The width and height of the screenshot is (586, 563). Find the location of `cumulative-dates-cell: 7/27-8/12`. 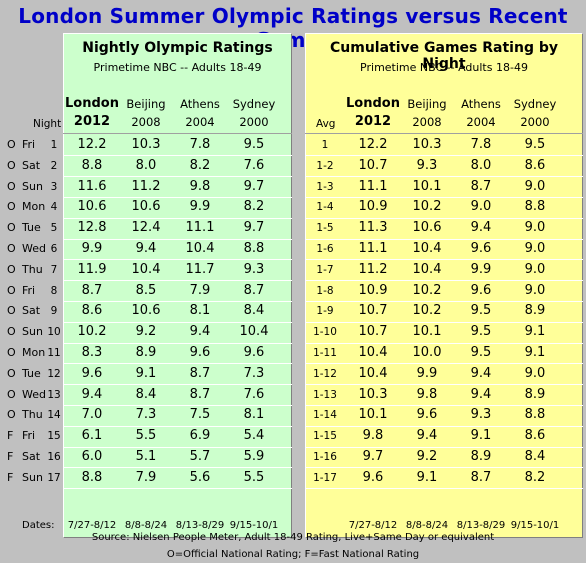

cumulative-dates-cell: 7/27-8/12 is located at coordinates (373, 525).